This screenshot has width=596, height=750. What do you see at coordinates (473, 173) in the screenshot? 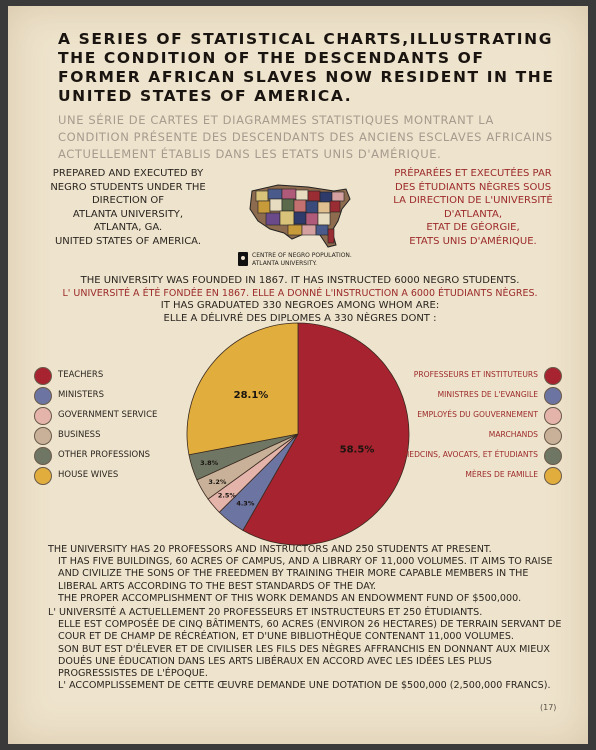
I see `credit-french-line: PRÉPARÉES ET EXECUTÉES PAR` at bounding box center [473, 173].